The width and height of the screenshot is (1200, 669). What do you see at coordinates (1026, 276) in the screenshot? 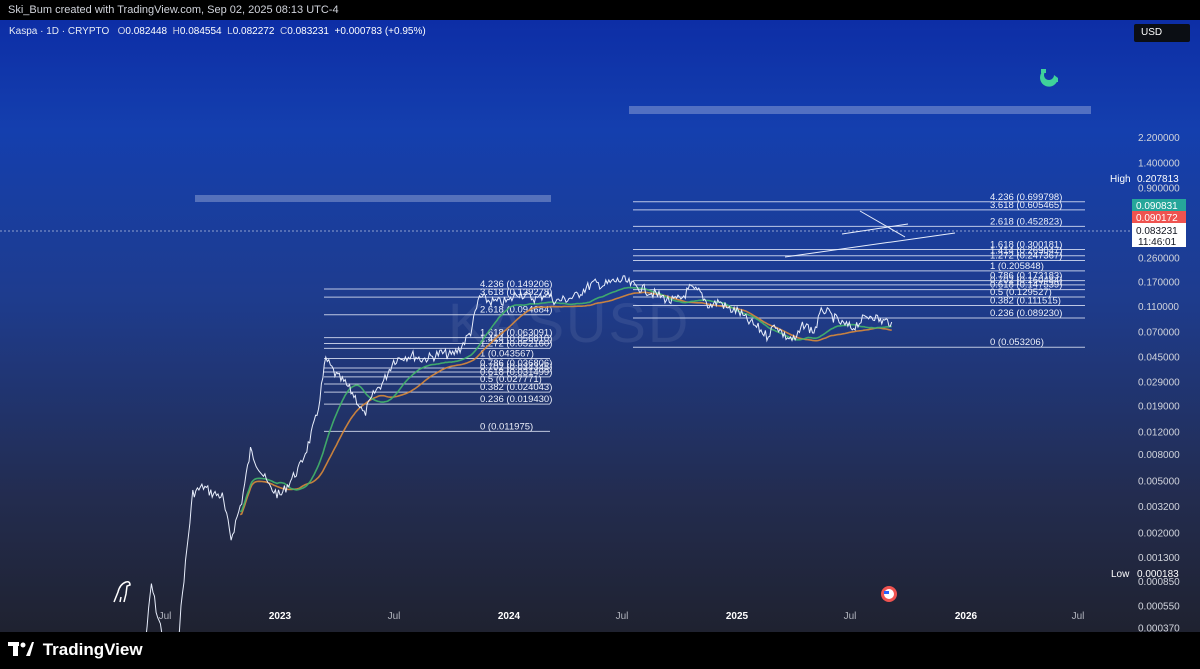
I see `fib-right-level-label: 0.786 (0.173183)` at bounding box center [1026, 276].